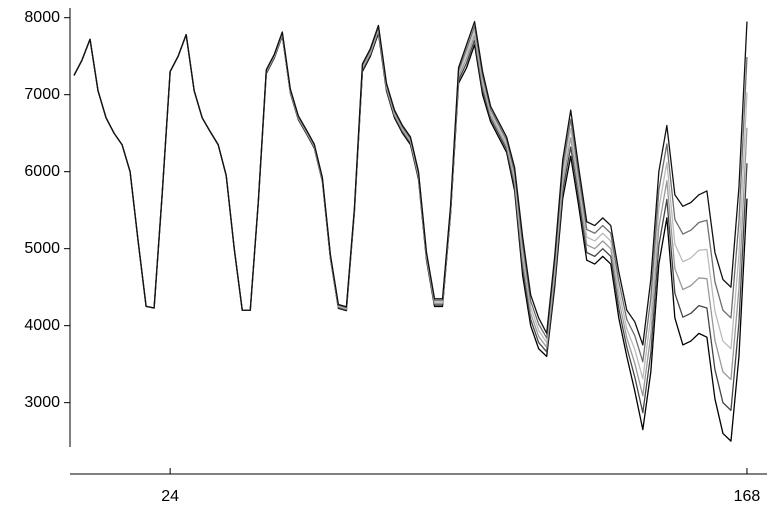 The image size is (767, 509). Describe the element at coordinates (42, 17) in the screenshot. I see `y-tick-label: 8000` at that location.